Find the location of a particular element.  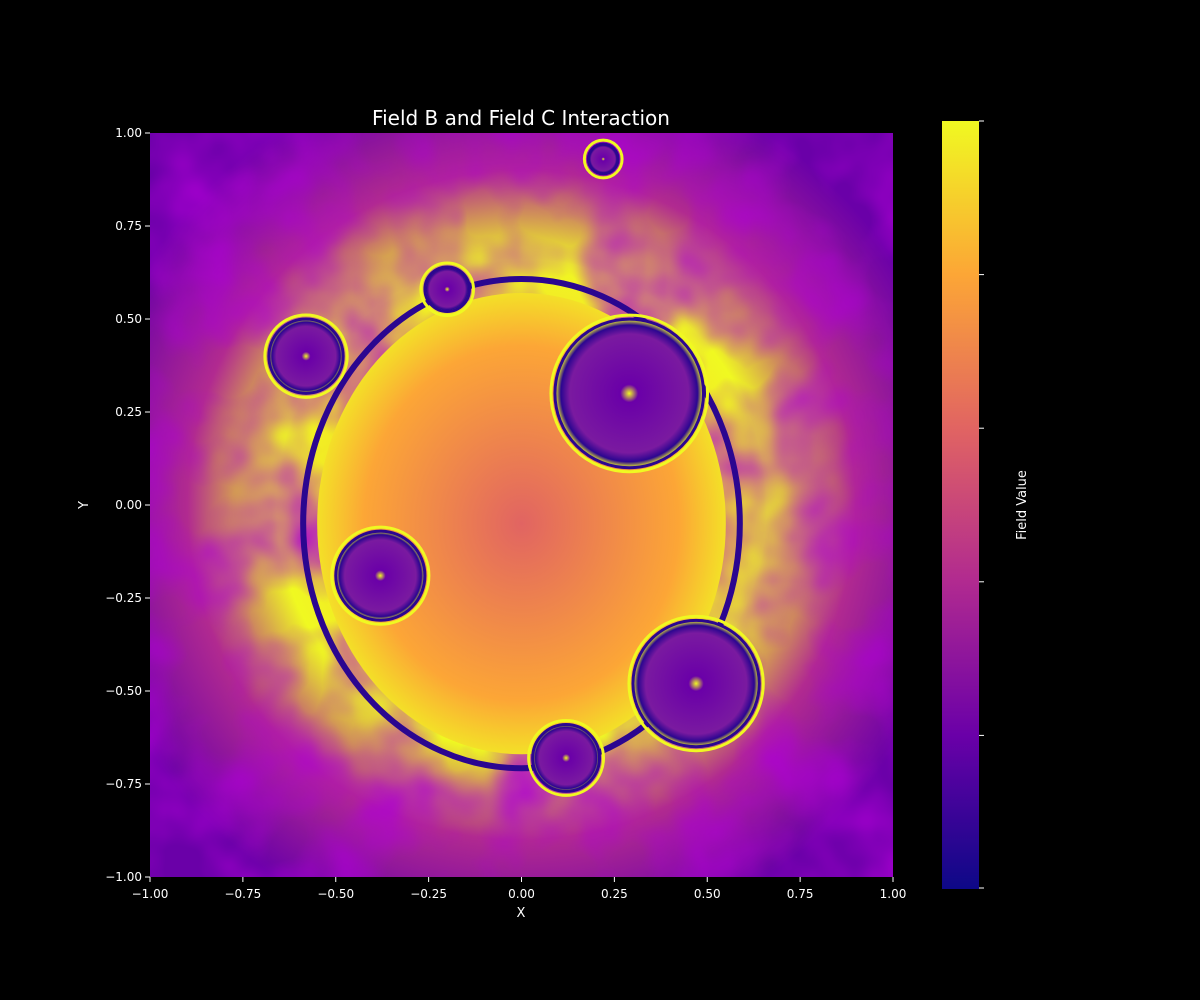

y-tick-label: 0.75 is located at coordinates (128, 226).